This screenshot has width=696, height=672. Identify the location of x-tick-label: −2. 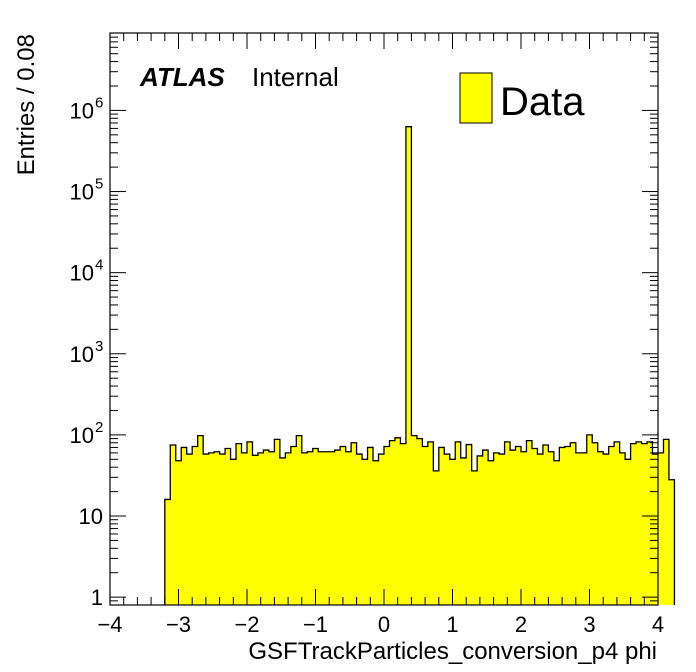
(246, 624).